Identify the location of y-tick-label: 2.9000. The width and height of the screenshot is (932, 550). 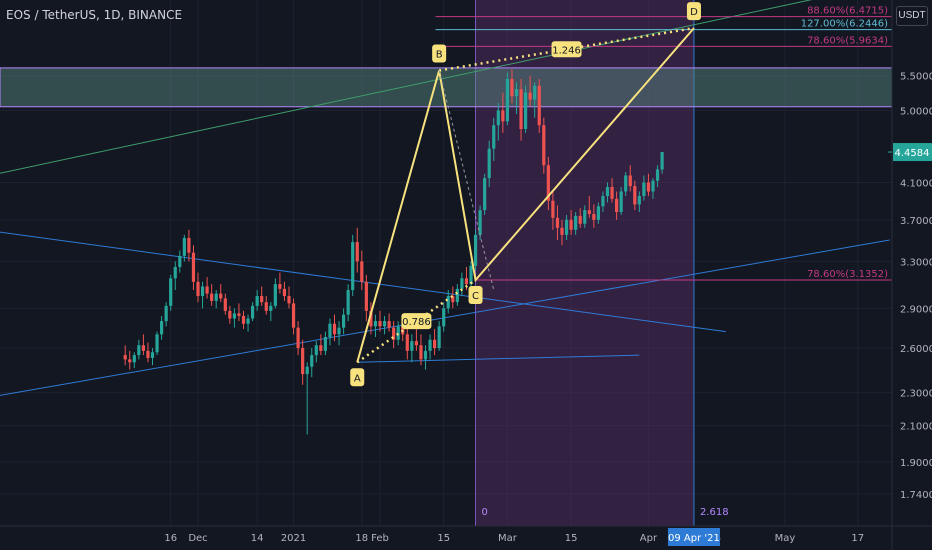
(916, 309).